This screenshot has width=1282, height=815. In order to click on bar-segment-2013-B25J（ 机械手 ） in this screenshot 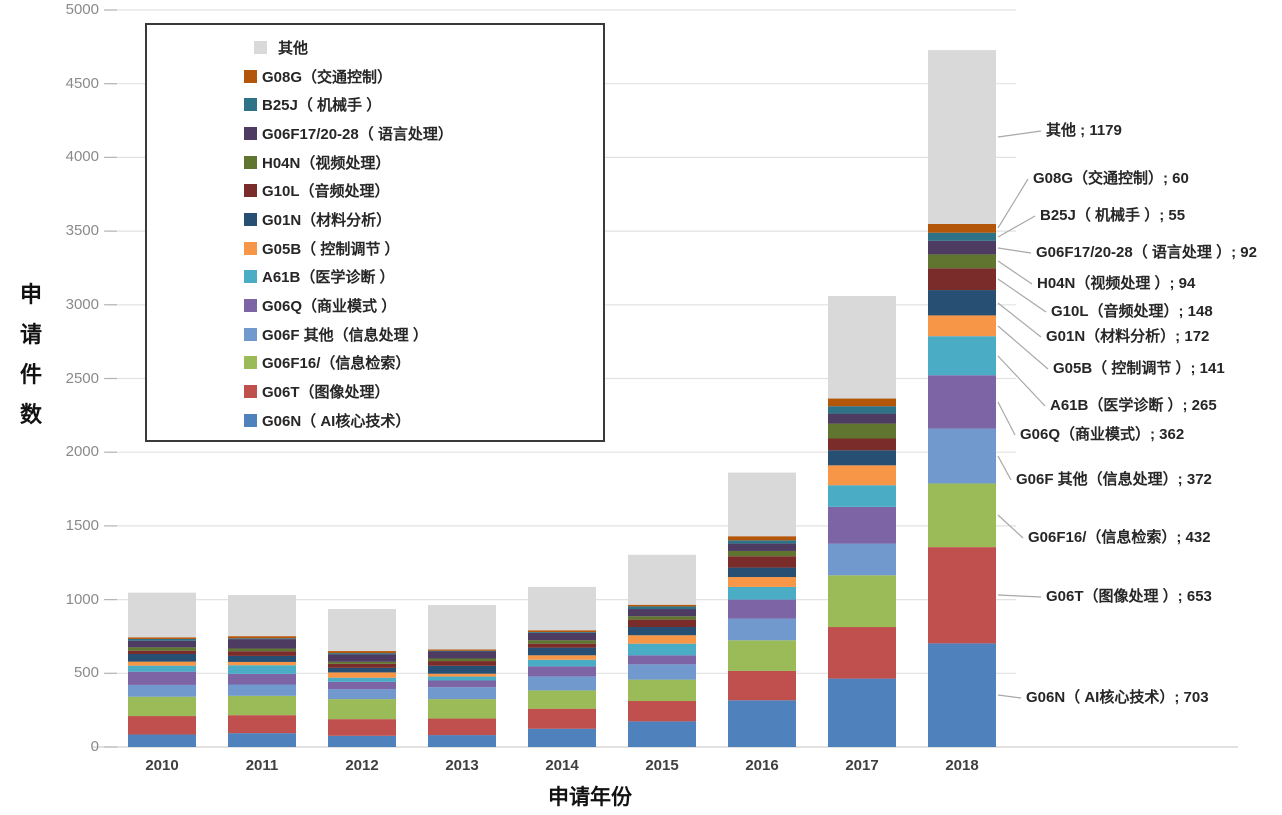, I will do `click(462, 651)`.